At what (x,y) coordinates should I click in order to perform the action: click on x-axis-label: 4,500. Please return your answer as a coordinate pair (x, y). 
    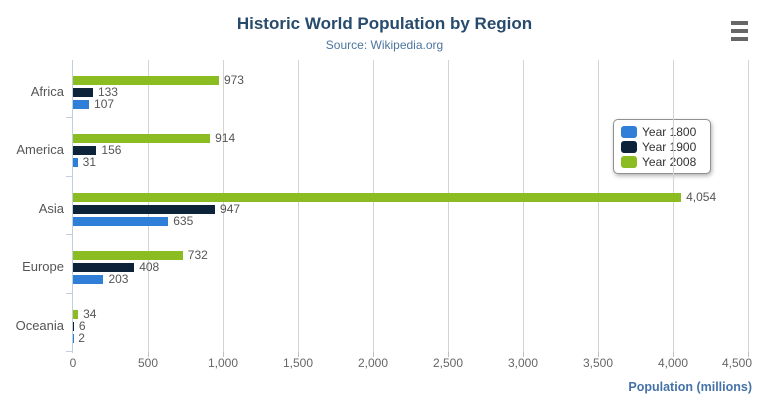
    Looking at the image, I should click on (736, 363).